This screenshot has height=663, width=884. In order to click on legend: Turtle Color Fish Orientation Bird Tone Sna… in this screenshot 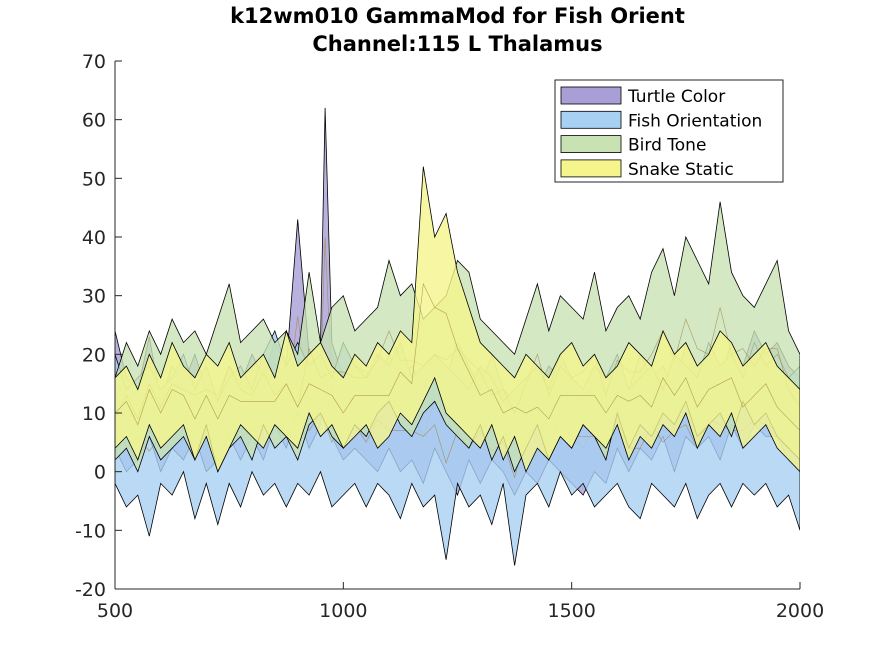, I will do `click(669, 131)`.